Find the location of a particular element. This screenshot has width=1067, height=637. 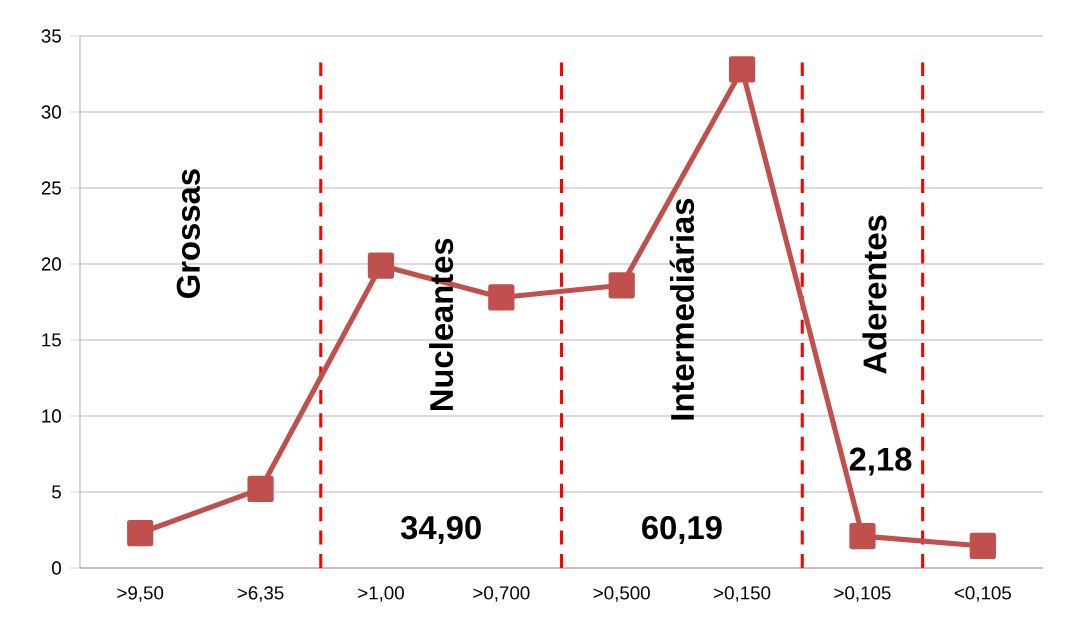

y-tick-label: 15 is located at coordinates (51, 340).